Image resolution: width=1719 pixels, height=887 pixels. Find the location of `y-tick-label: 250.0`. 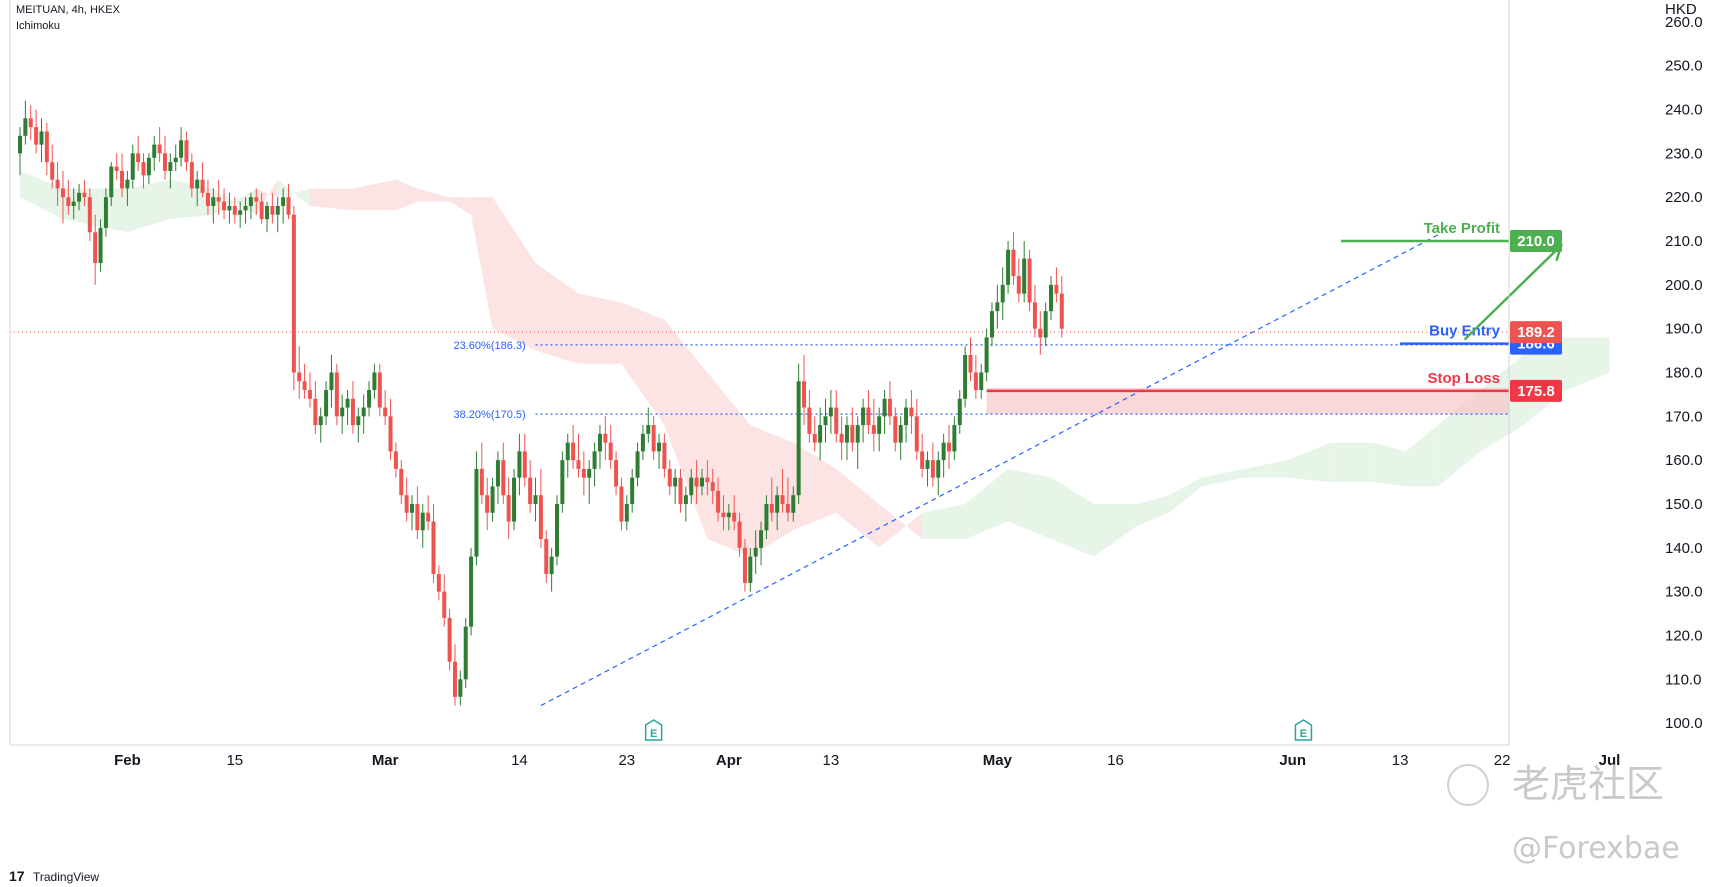

y-tick-label: 250.0 is located at coordinates (1684, 66).